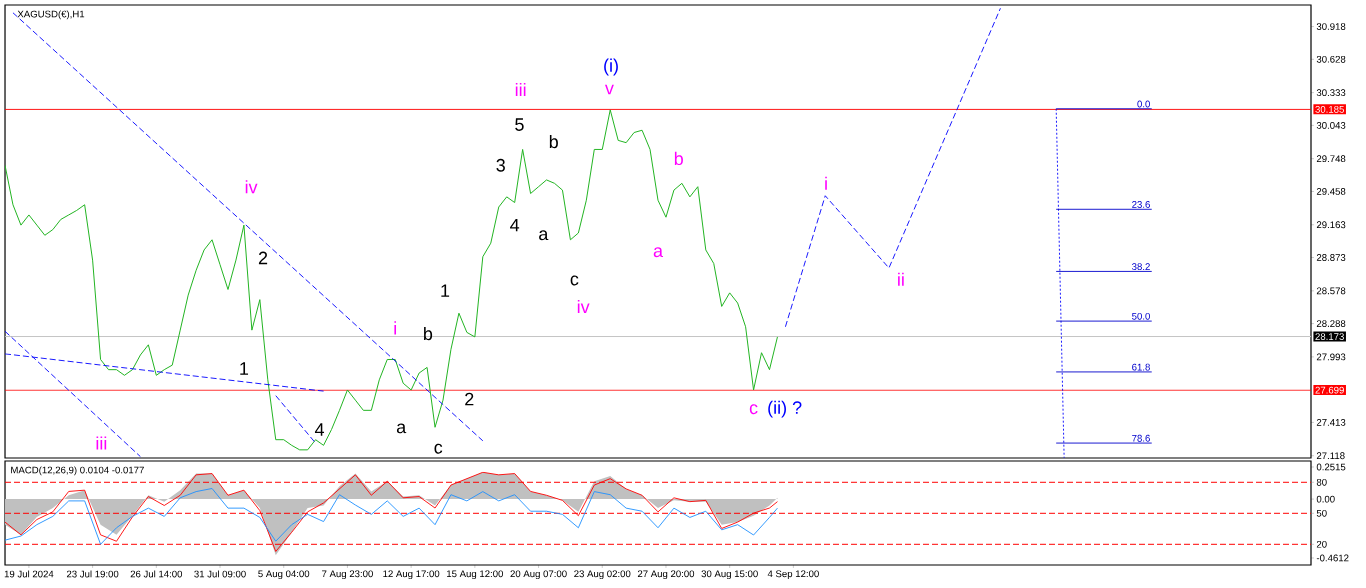  What do you see at coordinates (1141, 316) in the screenshot?
I see `series-label: 50.0` at bounding box center [1141, 316].